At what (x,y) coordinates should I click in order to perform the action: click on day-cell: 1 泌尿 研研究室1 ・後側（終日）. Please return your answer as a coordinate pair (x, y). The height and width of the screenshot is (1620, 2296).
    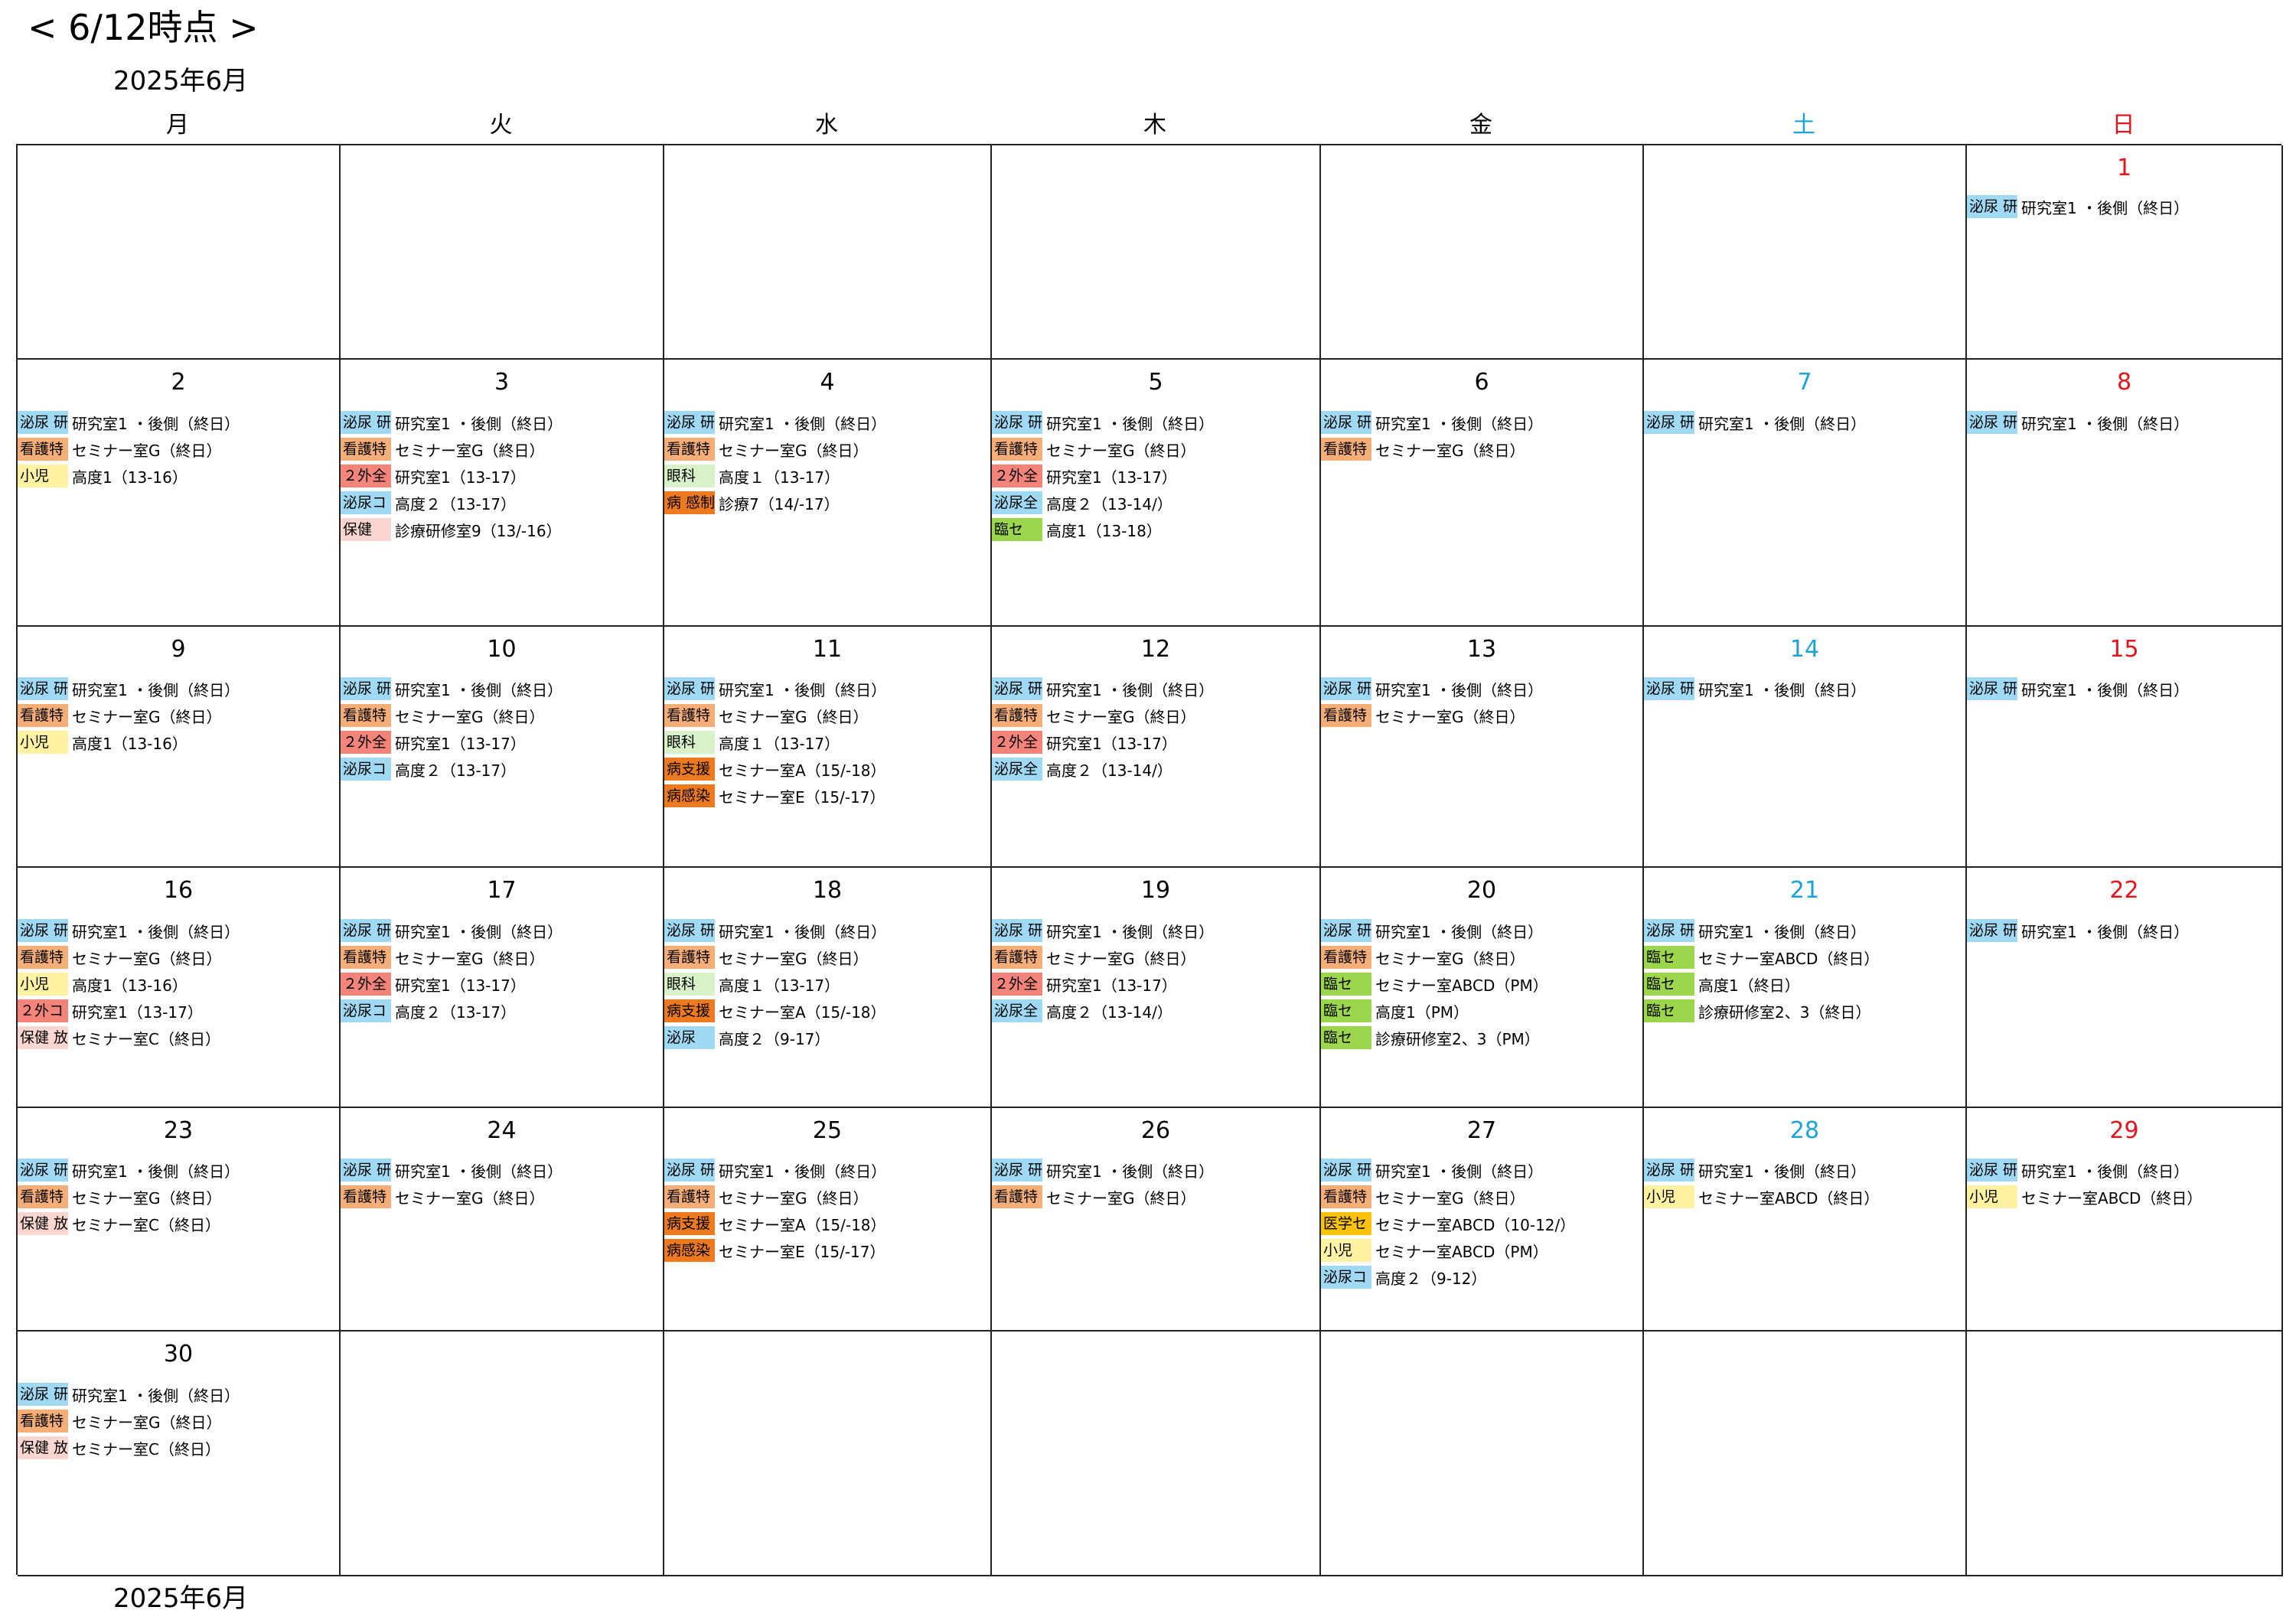
    Looking at the image, I should click on (2125, 252).